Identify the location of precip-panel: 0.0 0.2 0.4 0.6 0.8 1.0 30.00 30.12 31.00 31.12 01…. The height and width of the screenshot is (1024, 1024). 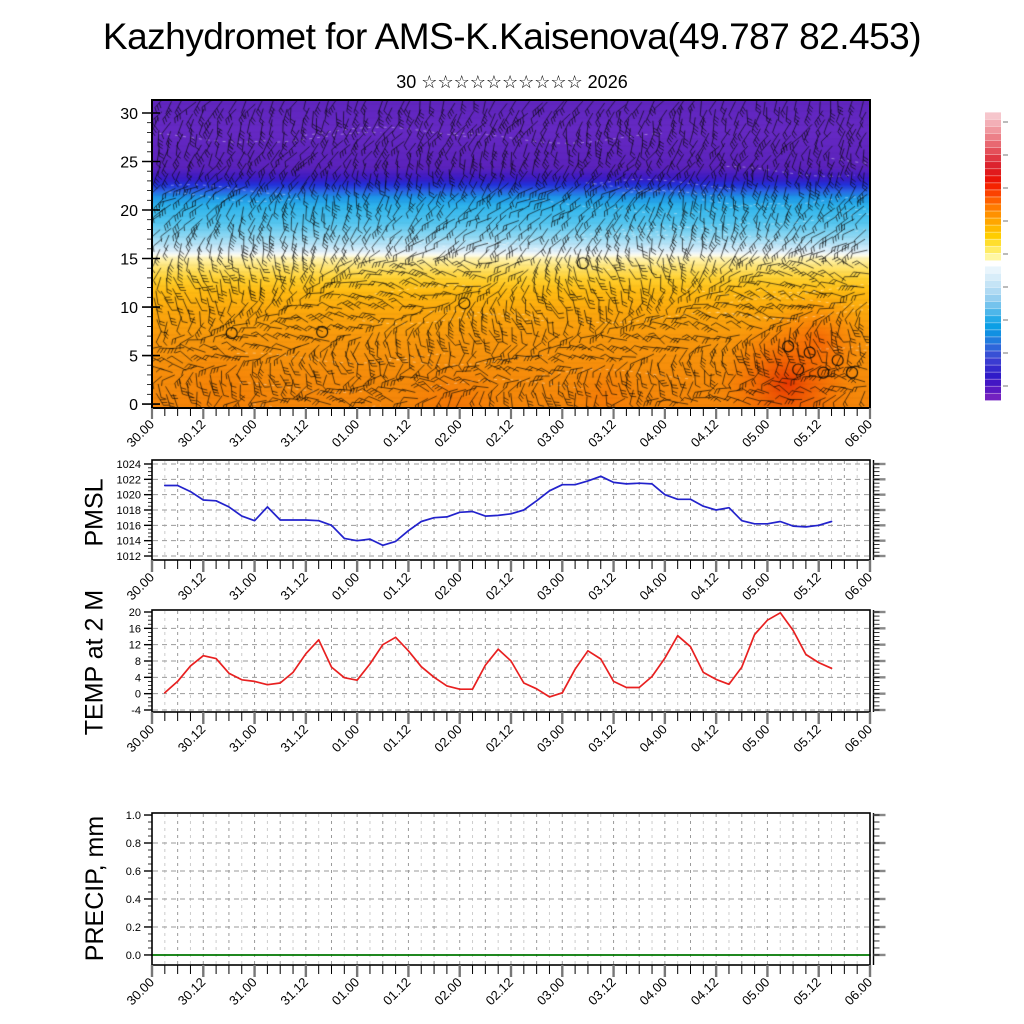
(505, 909).